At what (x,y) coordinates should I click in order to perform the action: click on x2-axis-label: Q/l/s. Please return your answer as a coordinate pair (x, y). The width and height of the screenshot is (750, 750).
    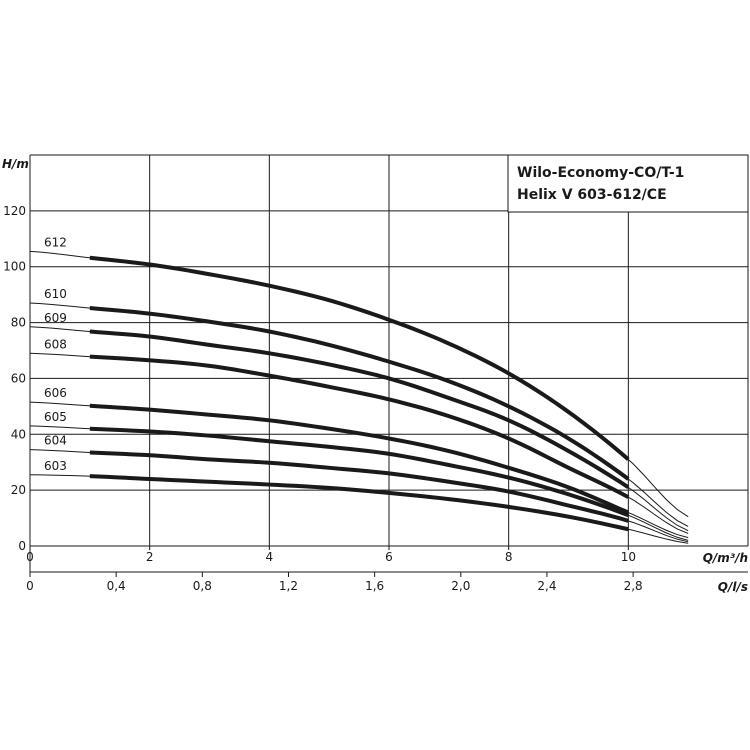
    Looking at the image, I should click on (733, 587).